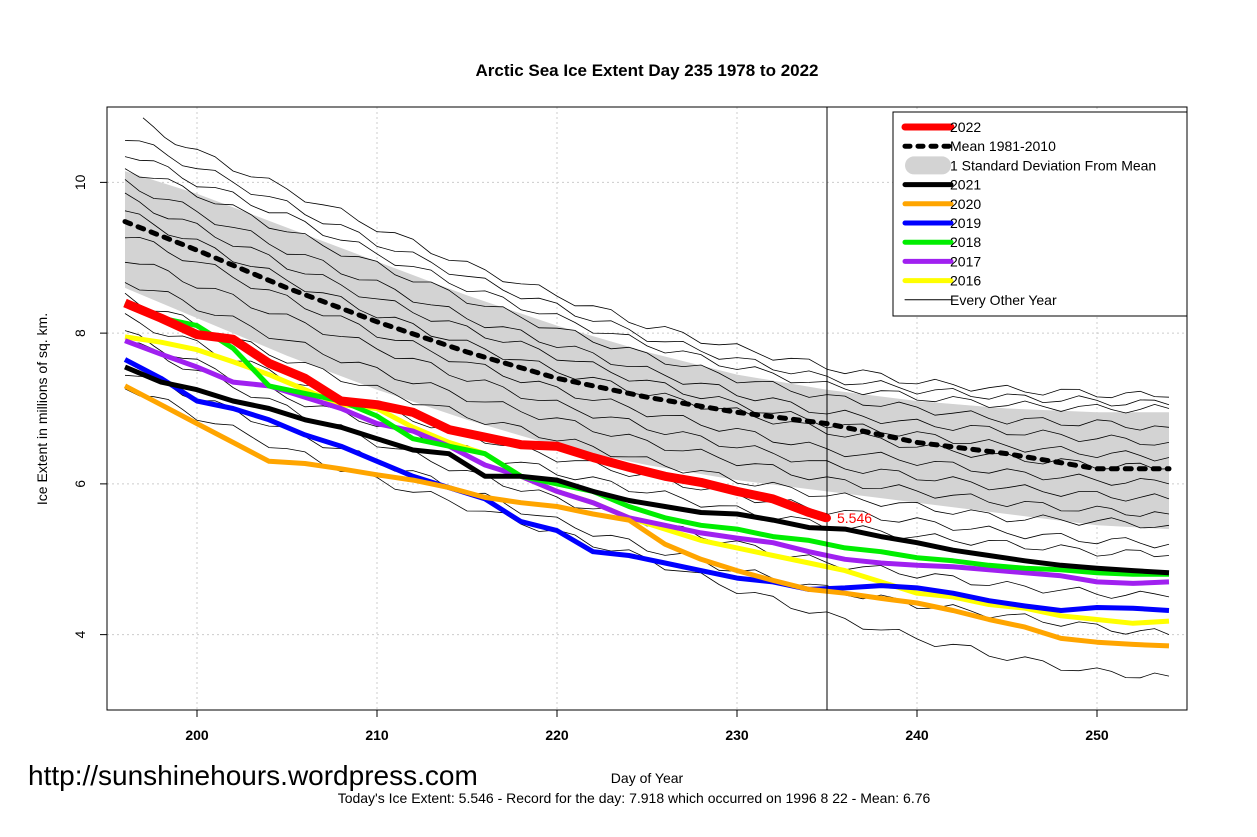 Image resolution: width=1257 pixels, height=837 pixels. I want to click on y-axis: 4 6 8 10, so click(89, 406).